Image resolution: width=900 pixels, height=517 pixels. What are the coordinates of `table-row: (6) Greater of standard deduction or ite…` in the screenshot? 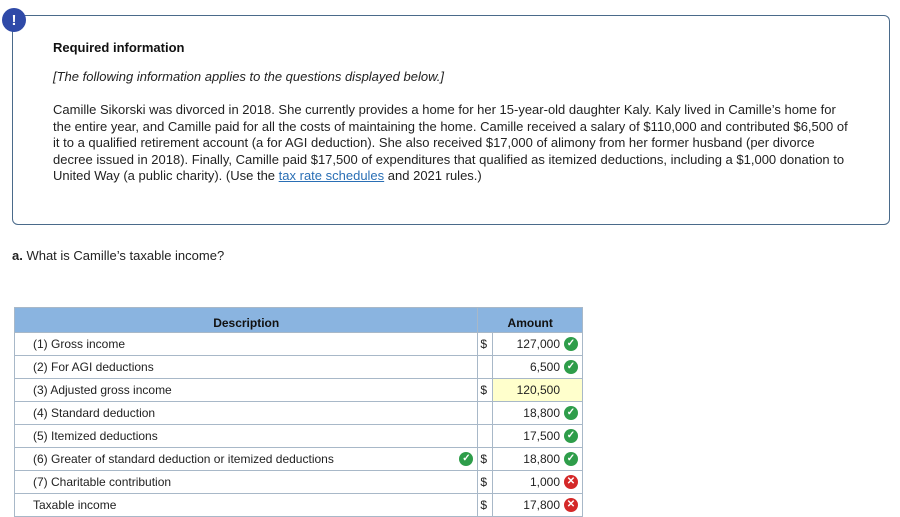 It's located at (298, 459).